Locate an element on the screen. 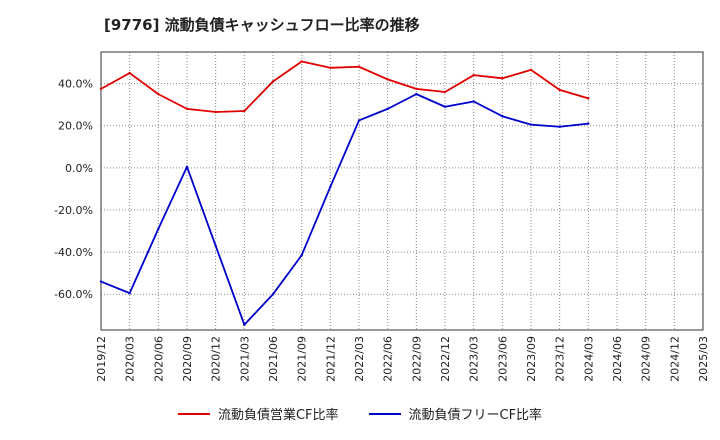 This screenshot has width=720, height=440. x-tick-label: 2021/09 is located at coordinates (302, 359).